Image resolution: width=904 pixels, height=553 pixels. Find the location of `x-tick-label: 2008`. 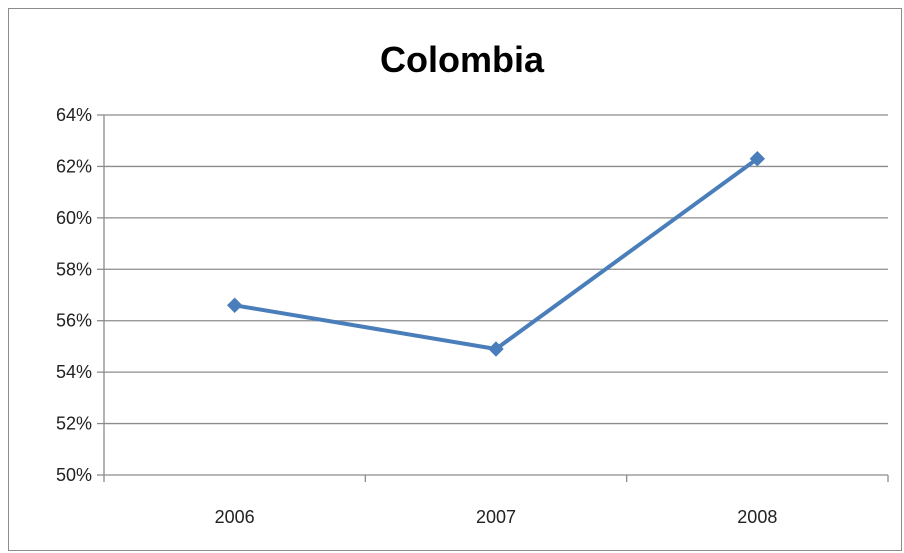

x-tick-label: 2008 is located at coordinates (757, 517).